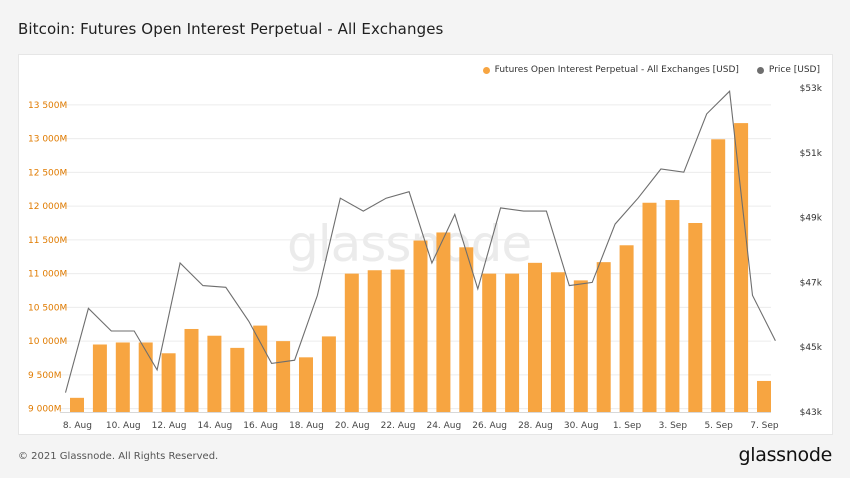  What do you see at coordinates (409, 244) in the screenshot?
I see `watermark: glassnode` at bounding box center [409, 244].